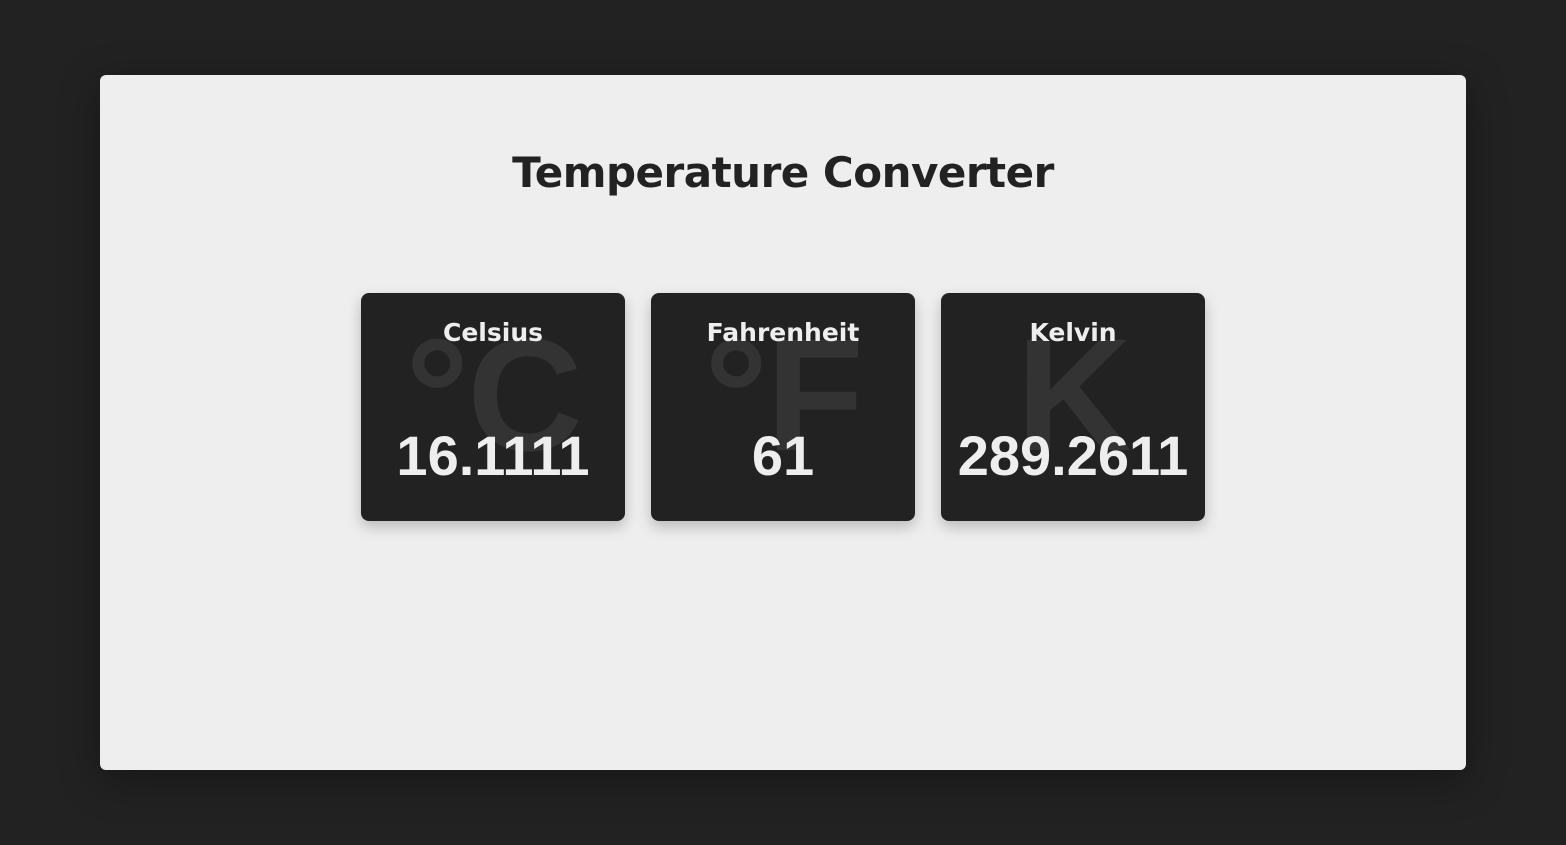 The image size is (1566, 845). What do you see at coordinates (1074, 394) in the screenshot?
I see `kelvin-symbol-watermark: K` at bounding box center [1074, 394].